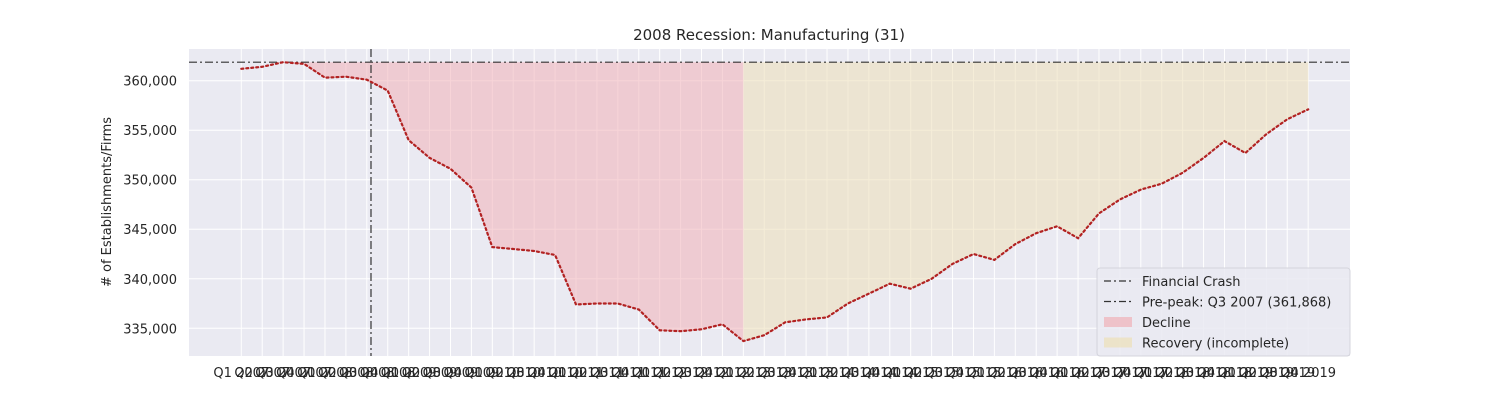  What do you see at coordinates (430, 373) in the screenshot?
I see `x-tick-label: Q2 2009` at bounding box center [430, 373].